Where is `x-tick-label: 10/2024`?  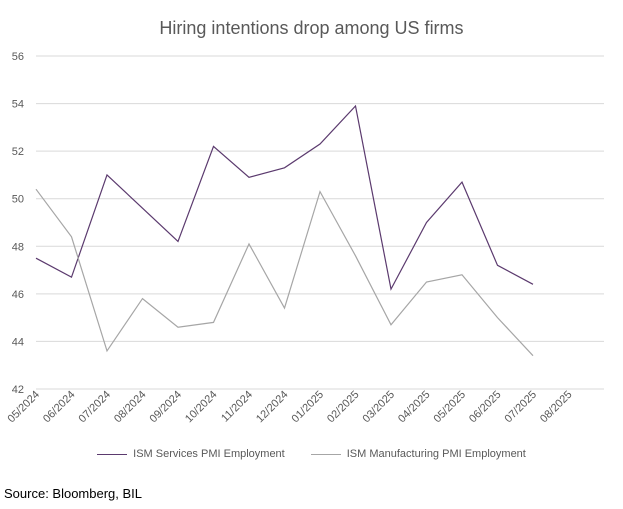
x-tick-label: 10/2024 is located at coordinates (201, 407).